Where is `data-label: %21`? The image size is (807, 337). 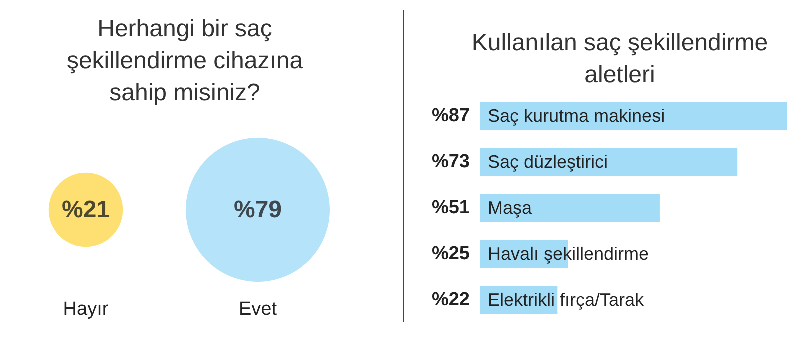
data-label: %21 is located at coordinates (86, 210).